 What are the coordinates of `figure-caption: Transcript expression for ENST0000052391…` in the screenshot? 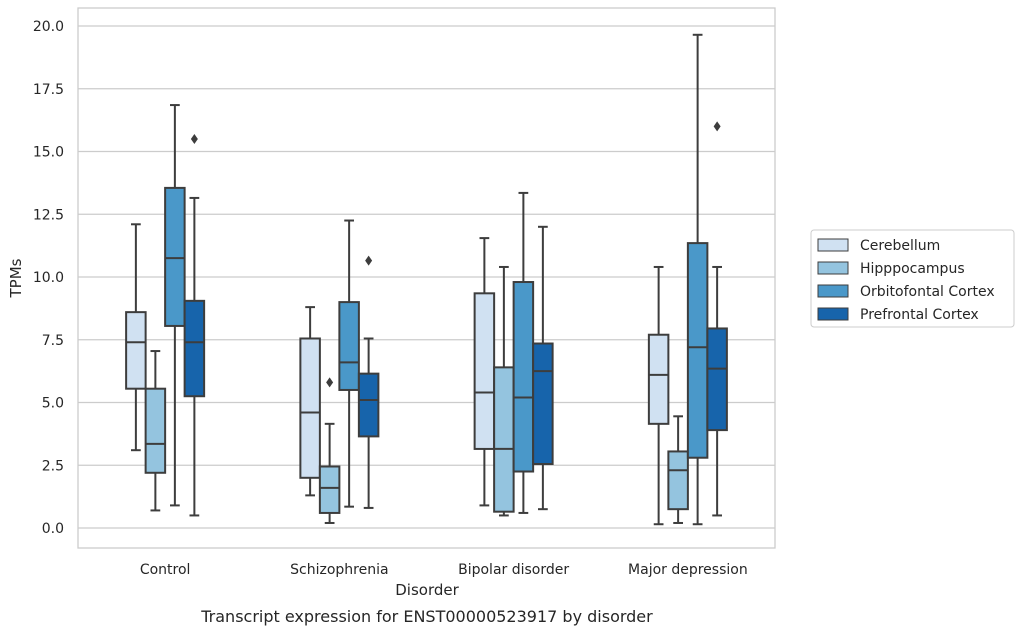 It's located at (426, 616).